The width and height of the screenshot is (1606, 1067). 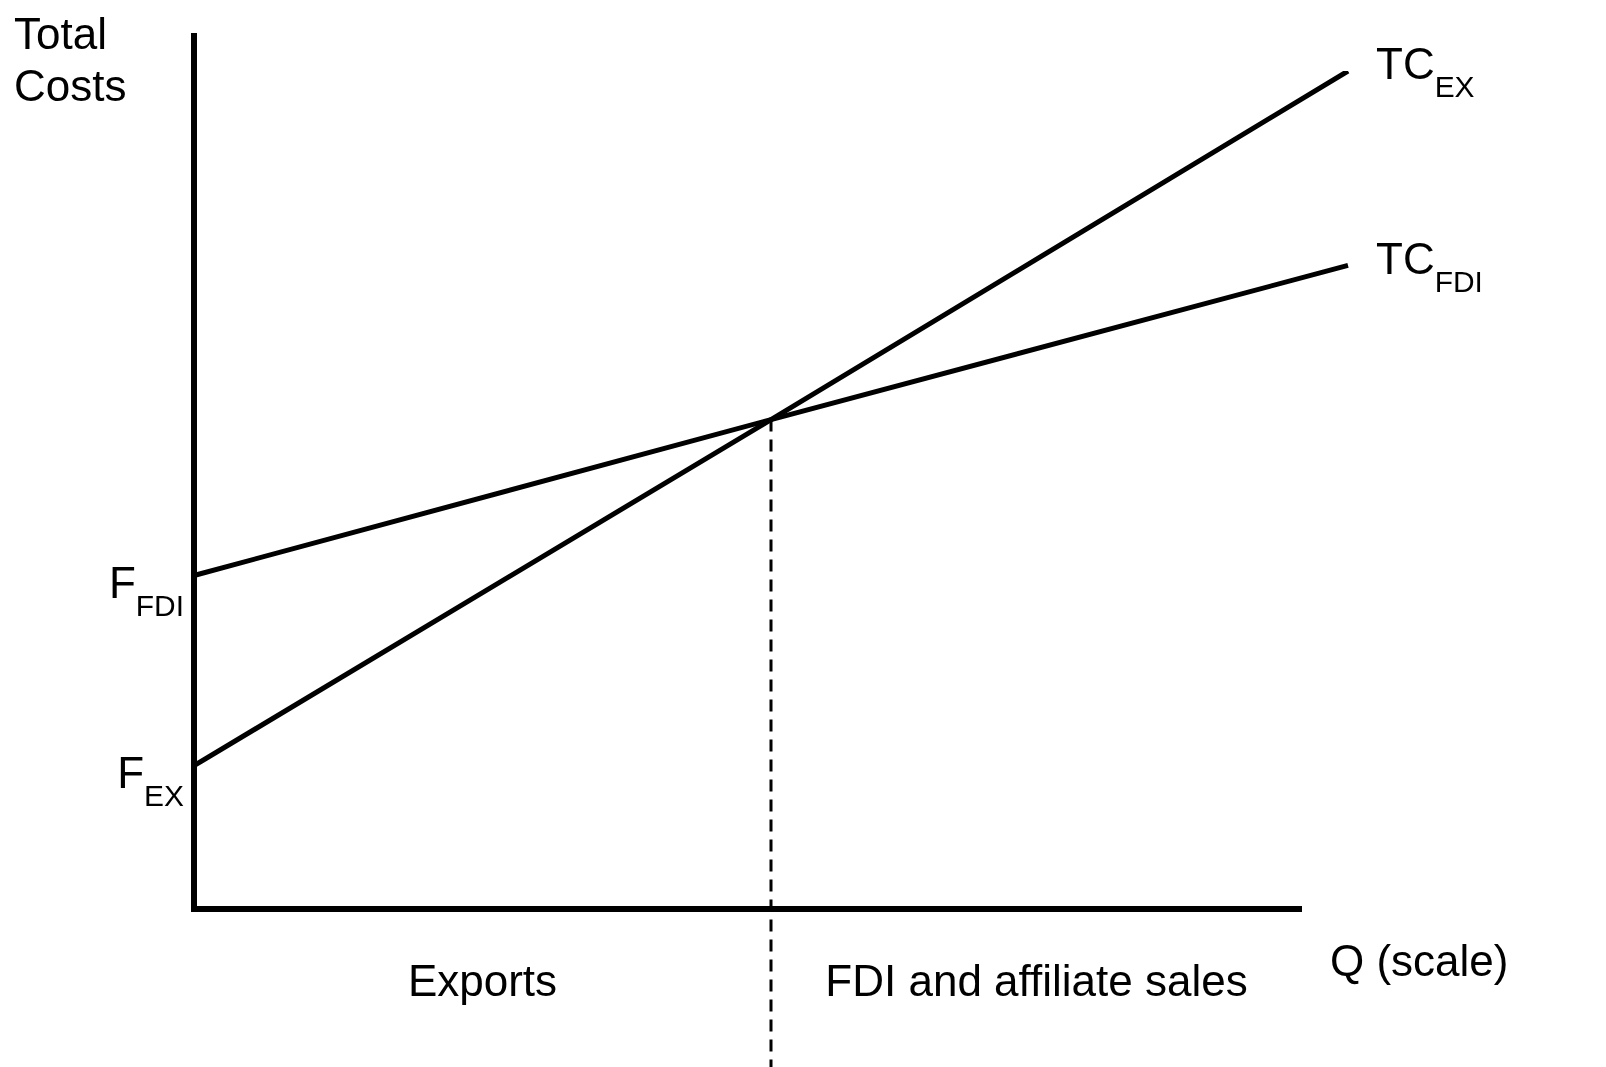 What do you see at coordinates (1036, 981) in the screenshot?
I see `text: FDI and affiliate sales` at bounding box center [1036, 981].